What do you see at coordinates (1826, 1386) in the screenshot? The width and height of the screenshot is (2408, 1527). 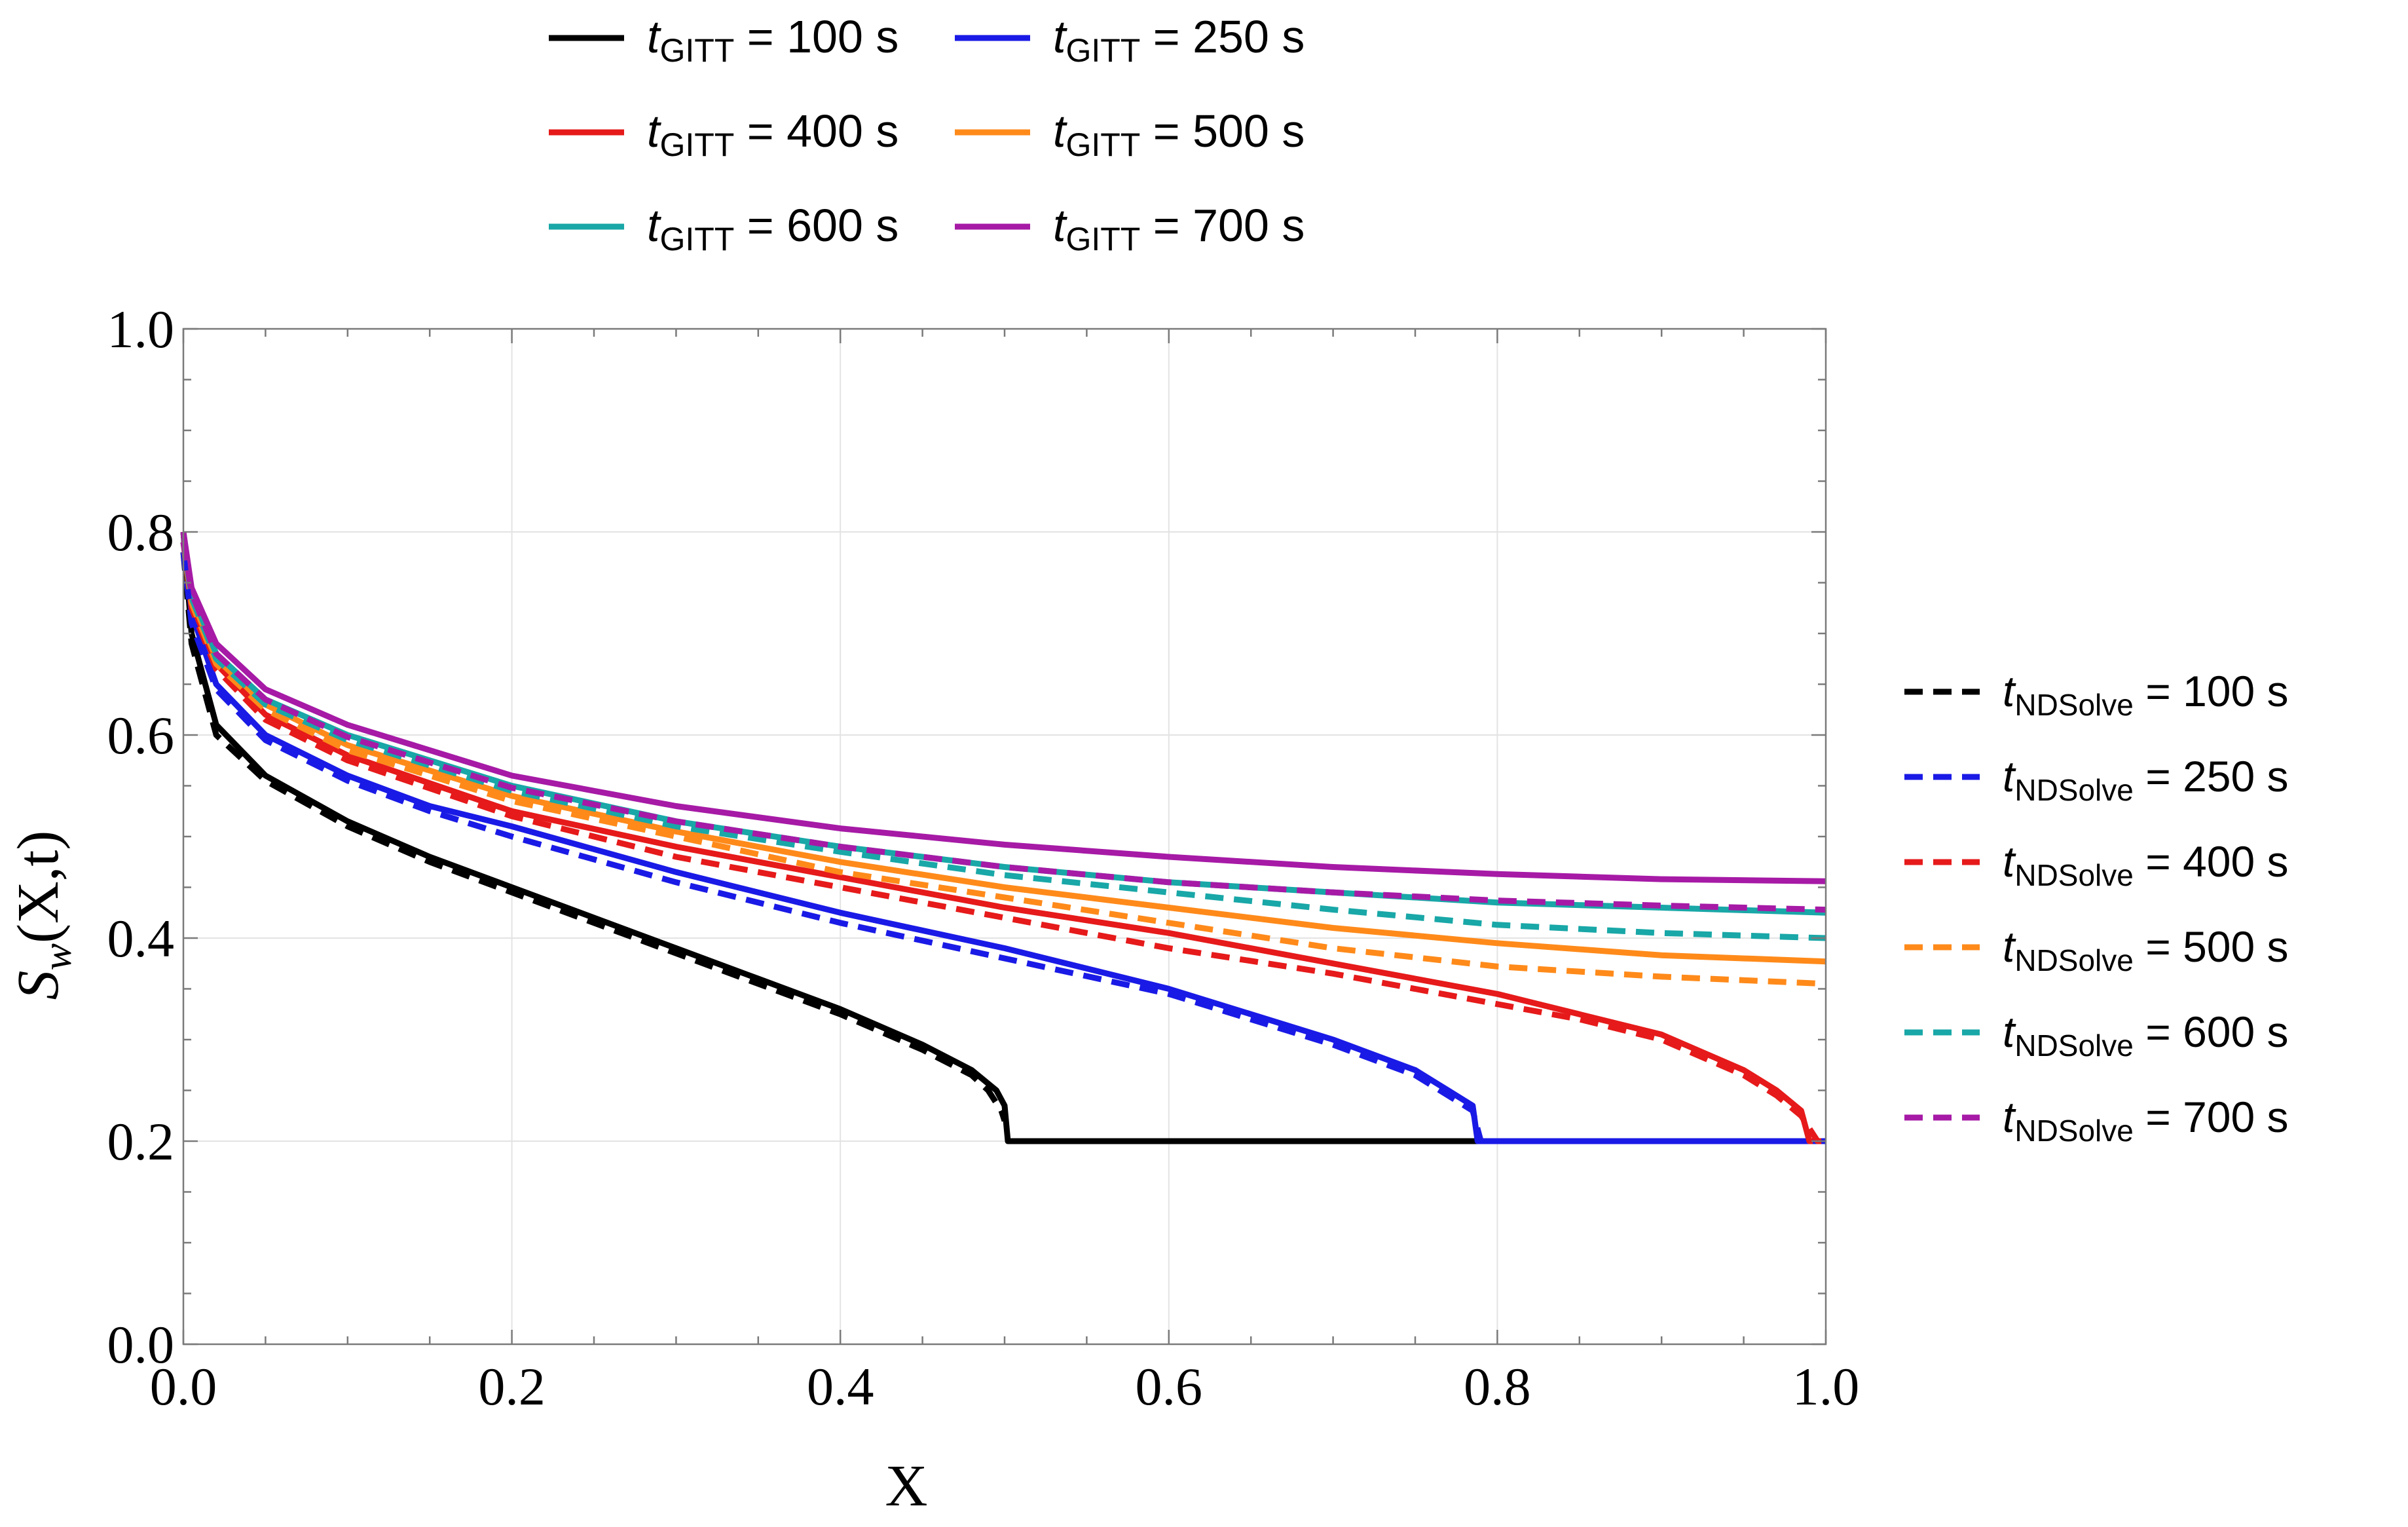 I see `x-tick-label: 1.0` at bounding box center [1826, 1386].